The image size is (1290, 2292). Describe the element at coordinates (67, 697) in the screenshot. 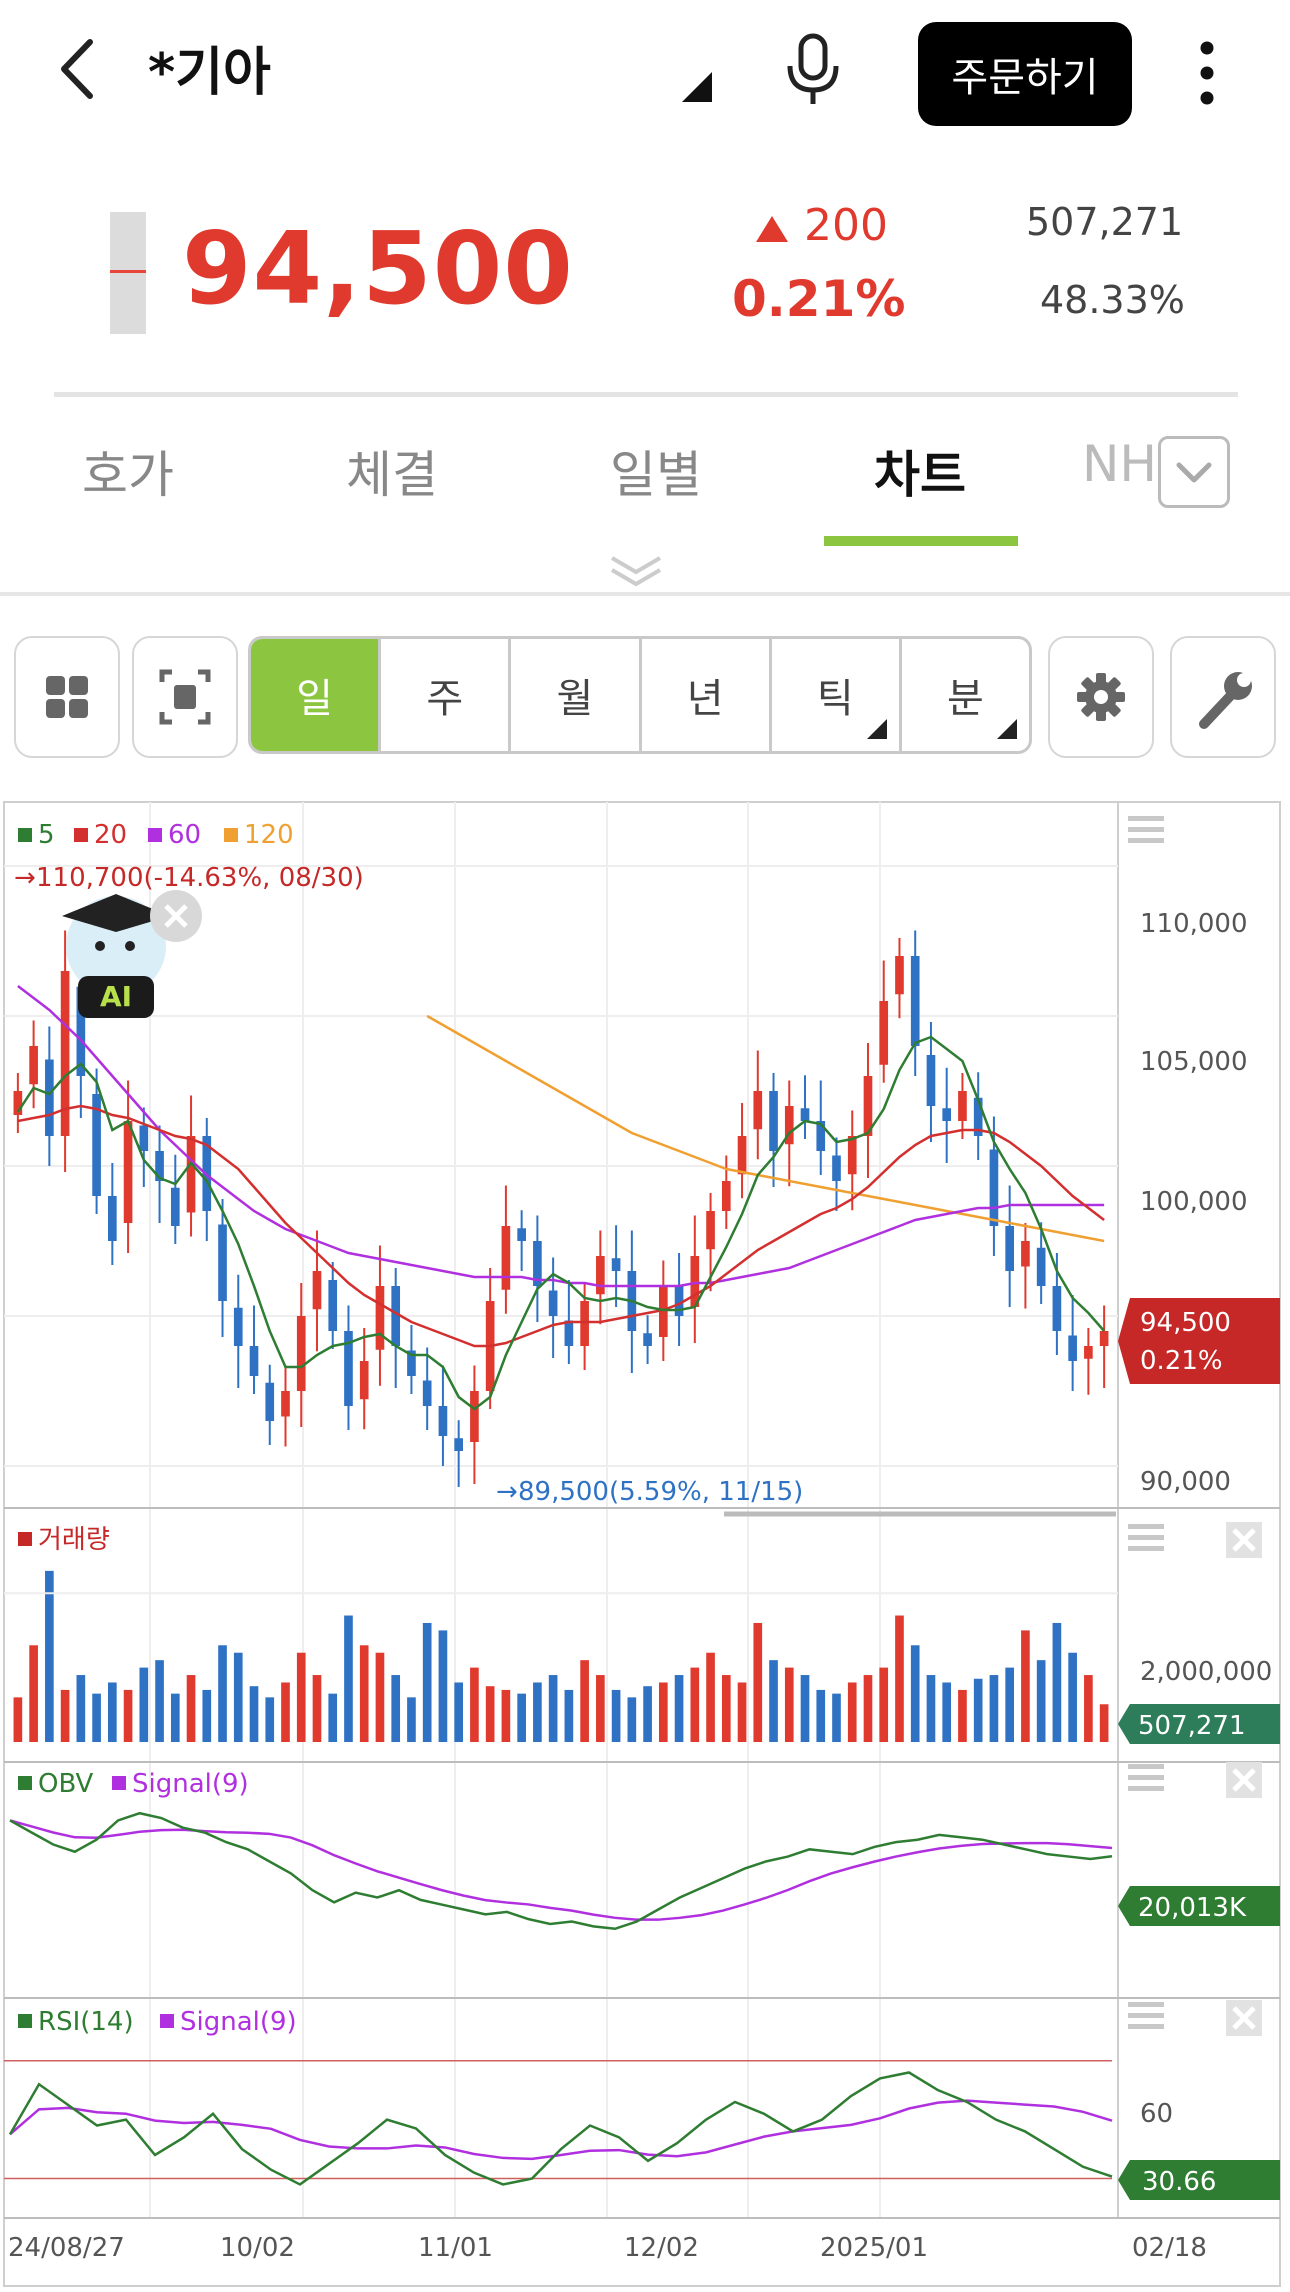

I see `layout-grid-button` at that location.